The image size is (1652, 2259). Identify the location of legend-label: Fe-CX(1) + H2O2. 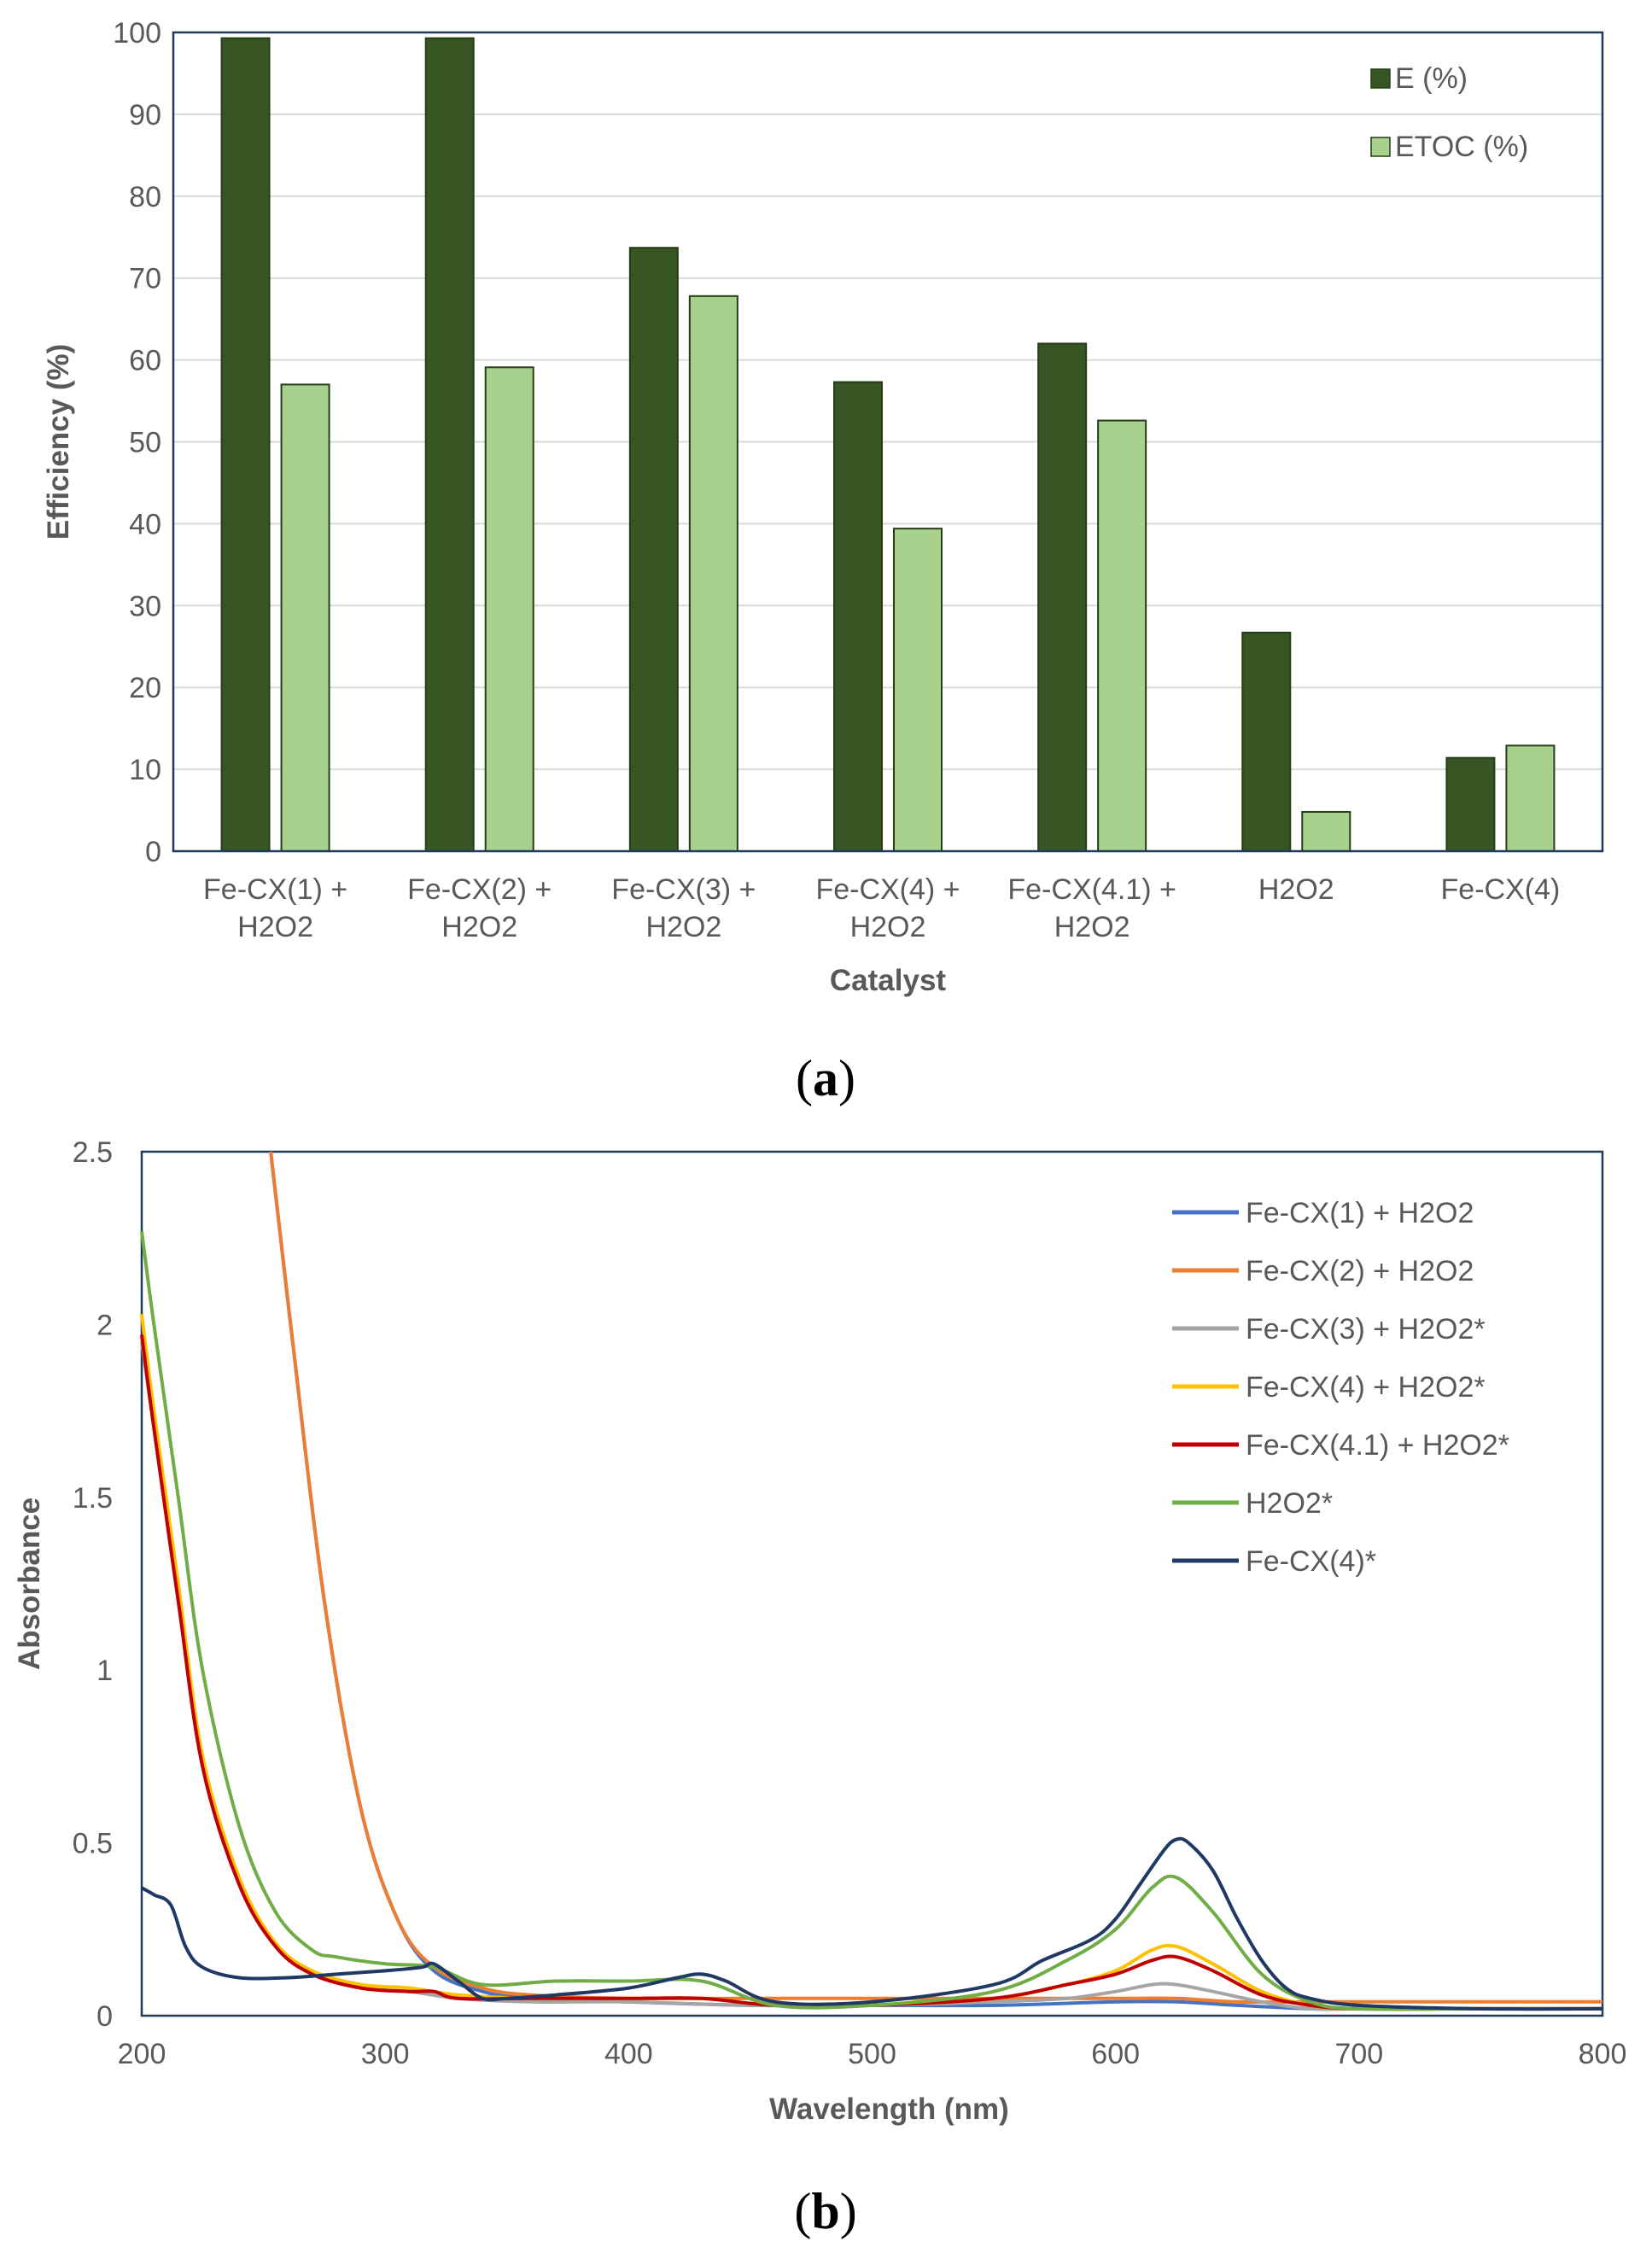
(1360, 1213).